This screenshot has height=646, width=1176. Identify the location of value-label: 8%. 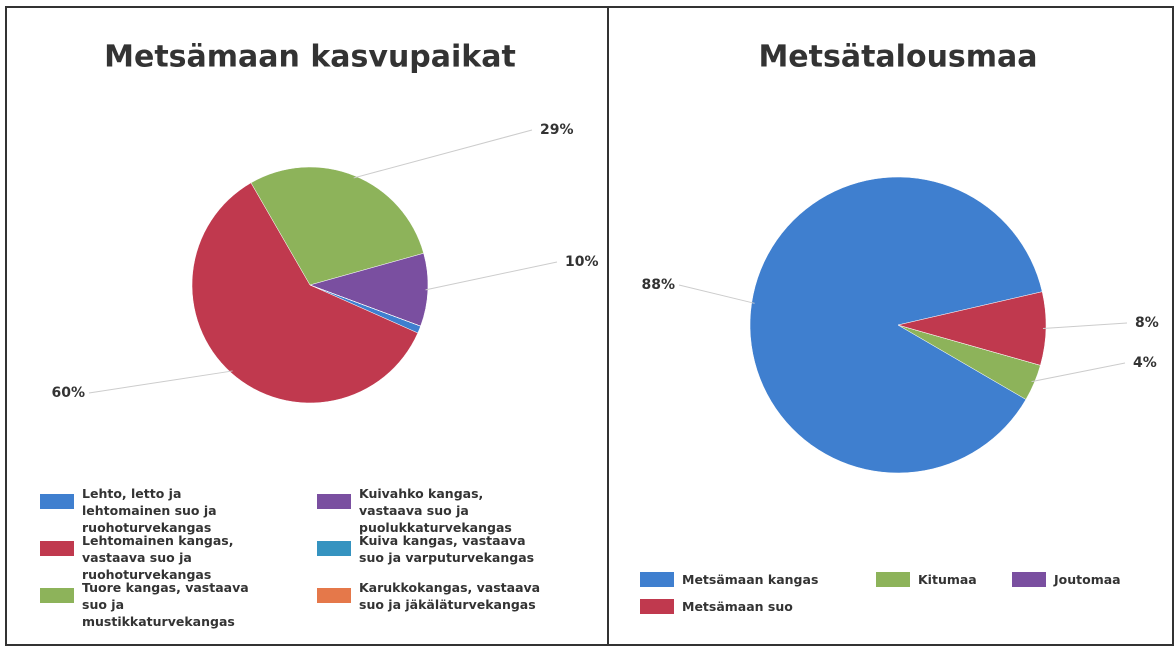
(1147, 323).